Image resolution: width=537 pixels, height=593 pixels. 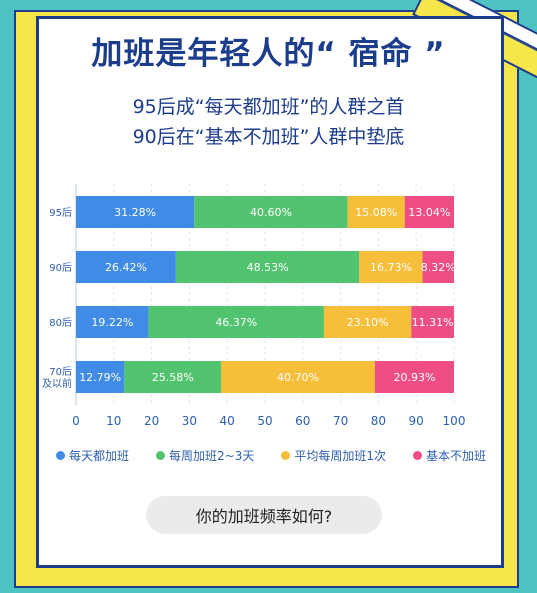 What do you see at coordinates (268, 54) in the screenshot?
I see `page-title: 加班是年轻人的“ 宿命 ”` at bounding box center [268, 54].